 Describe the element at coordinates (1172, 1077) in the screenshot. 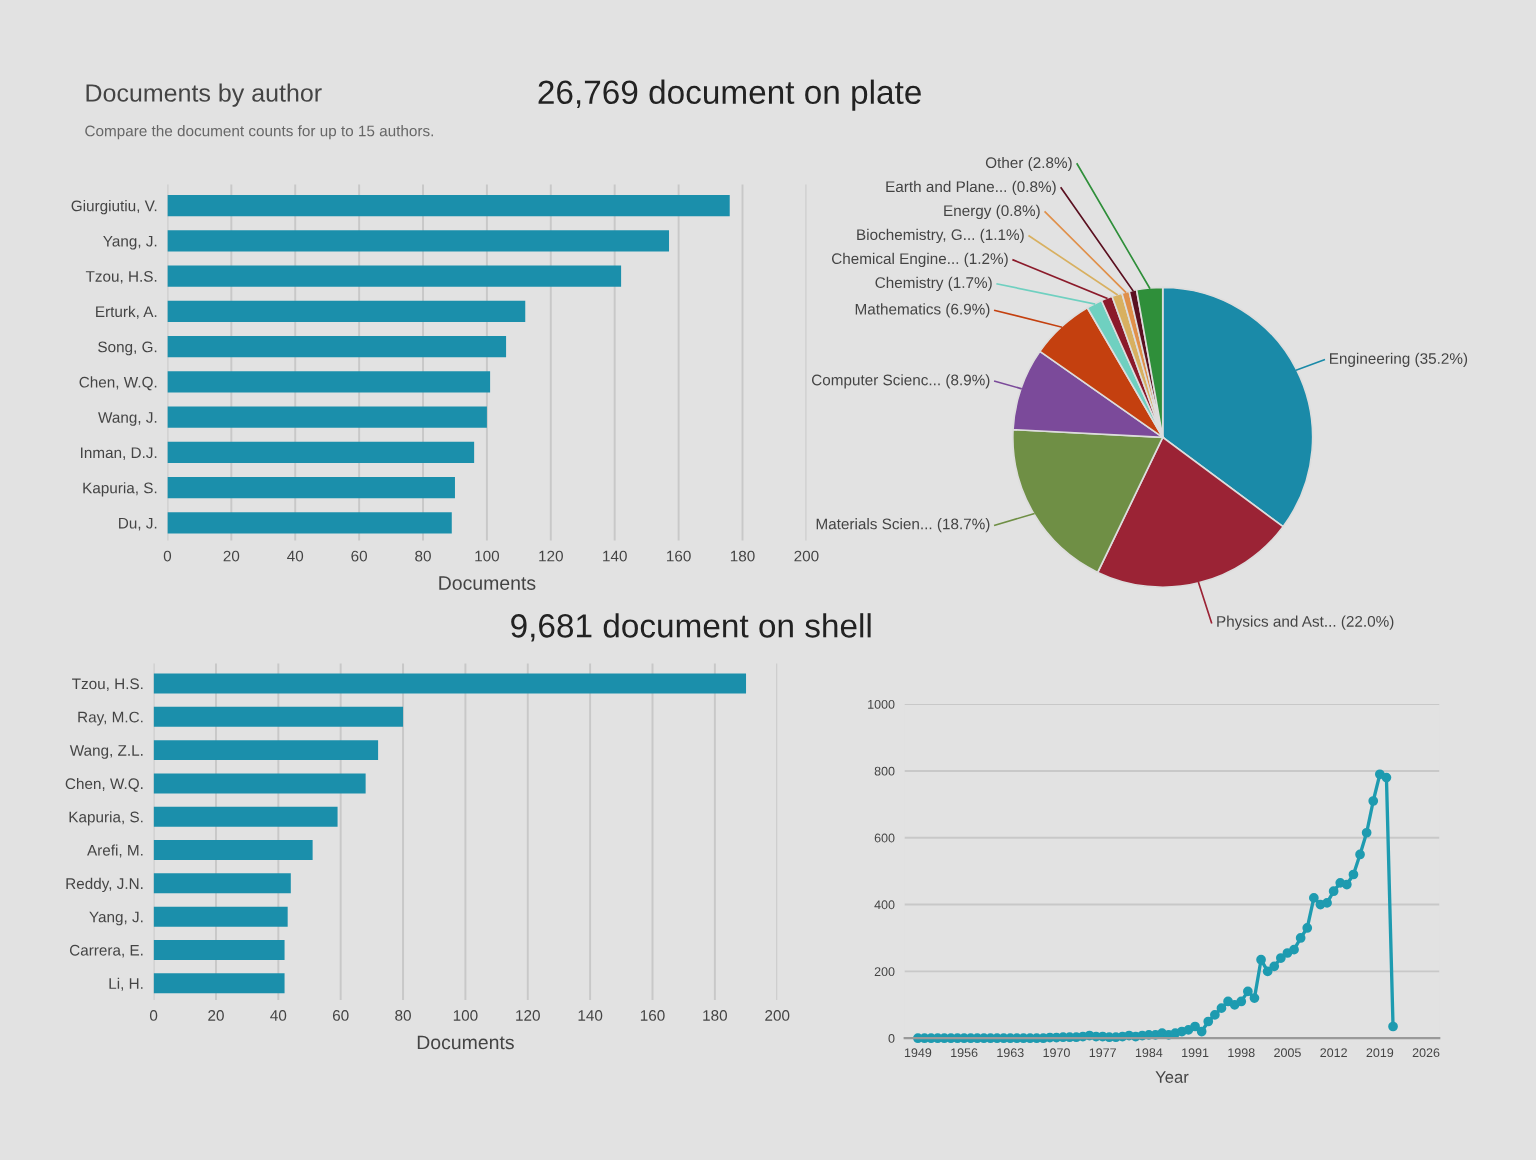

I see `x-axis-title: Year` at that location.